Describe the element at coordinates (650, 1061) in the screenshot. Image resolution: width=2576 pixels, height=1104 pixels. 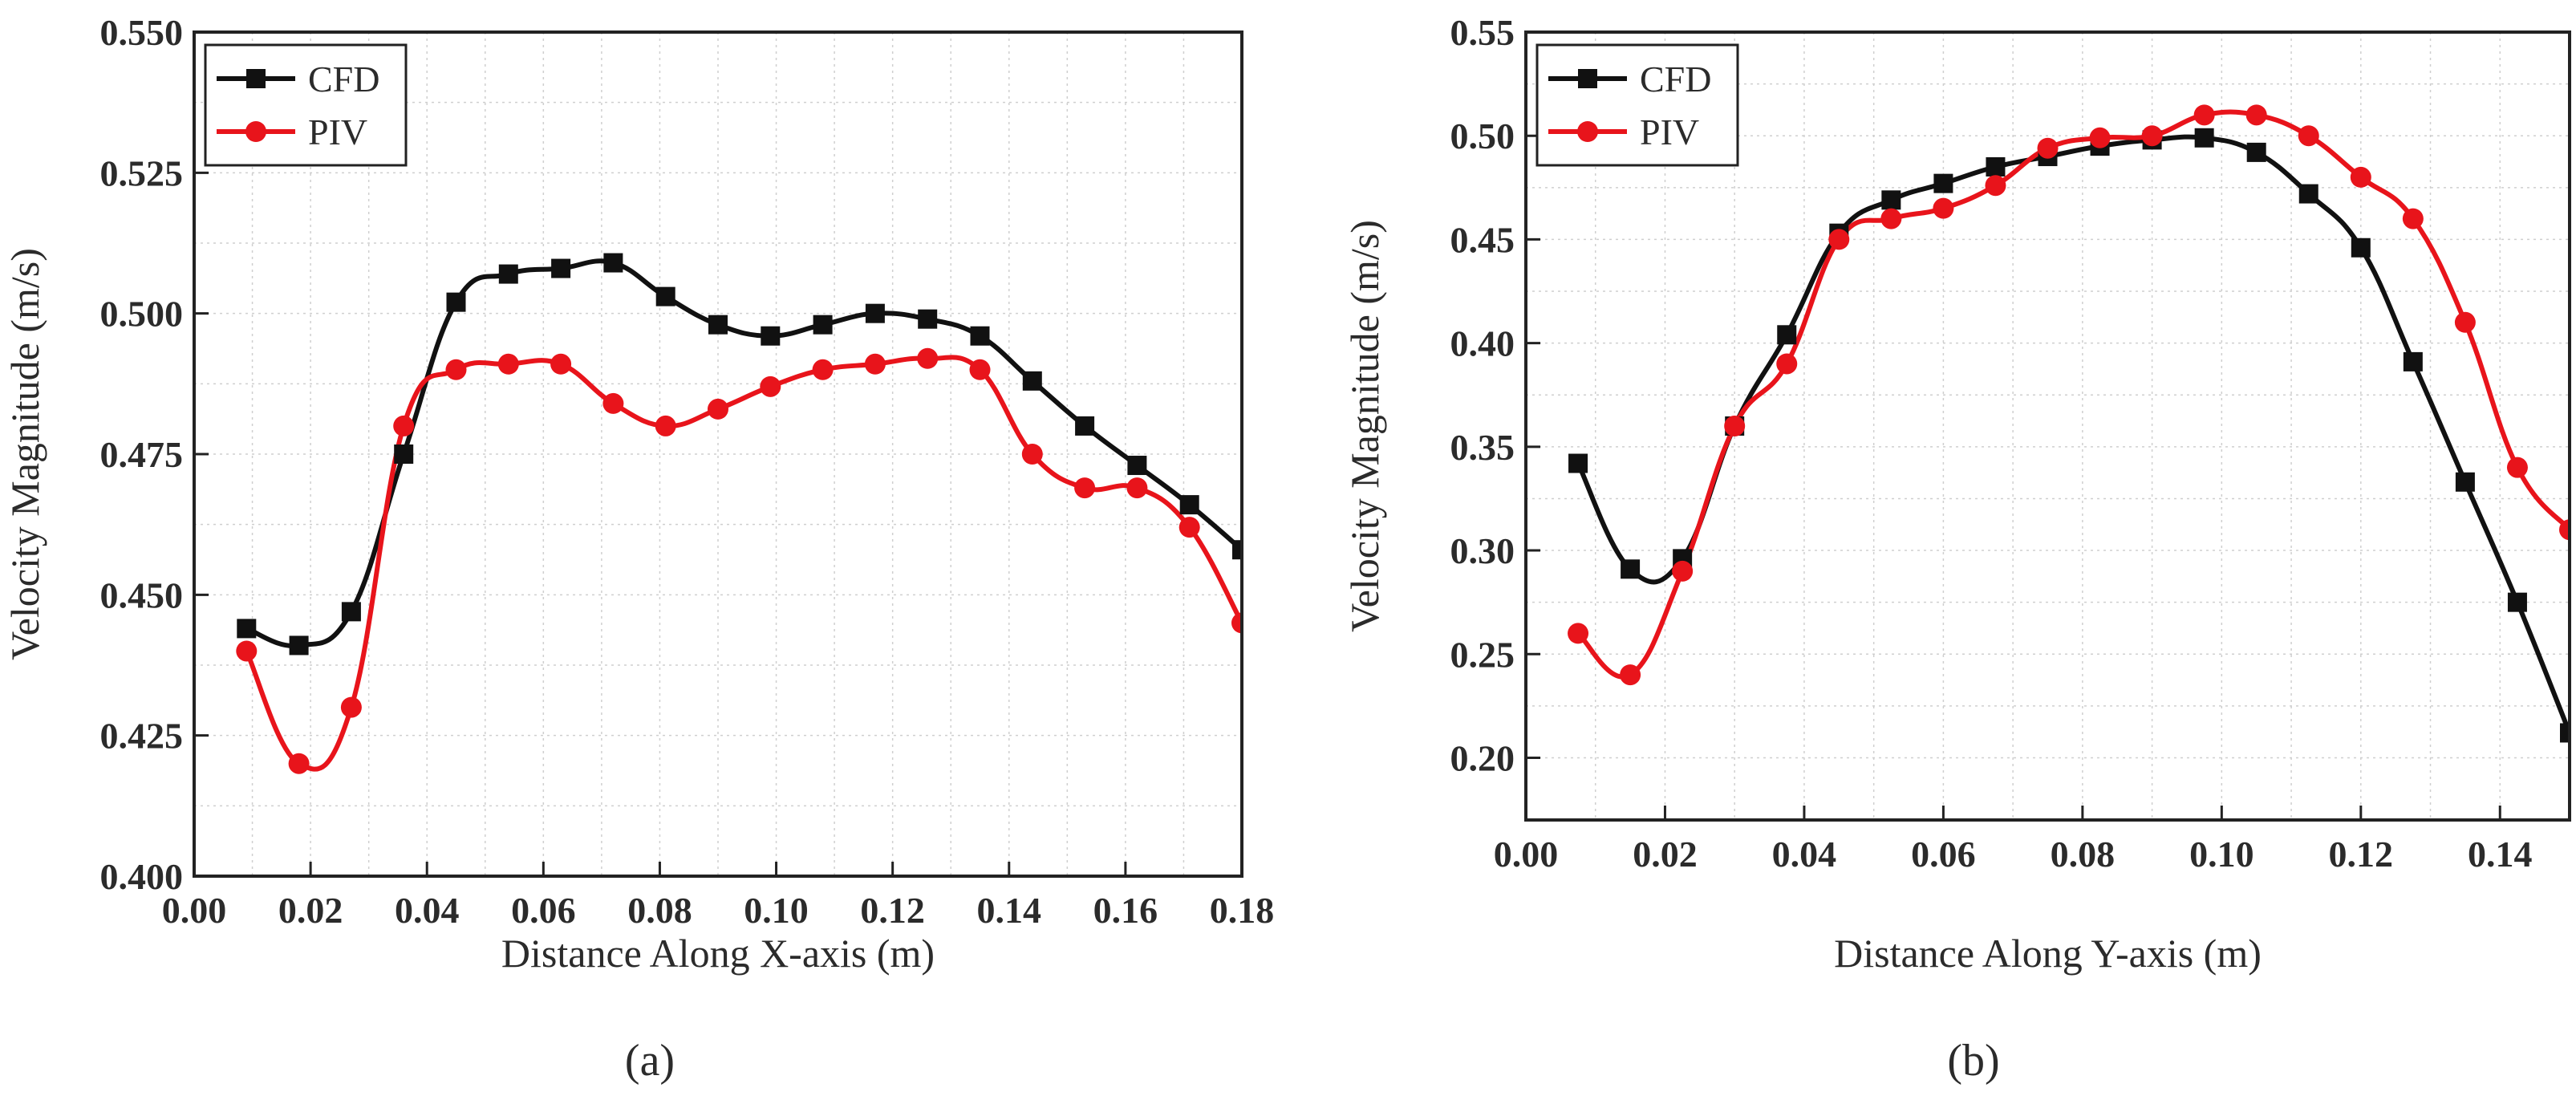
I see `panel-caption: (a)` at that location.